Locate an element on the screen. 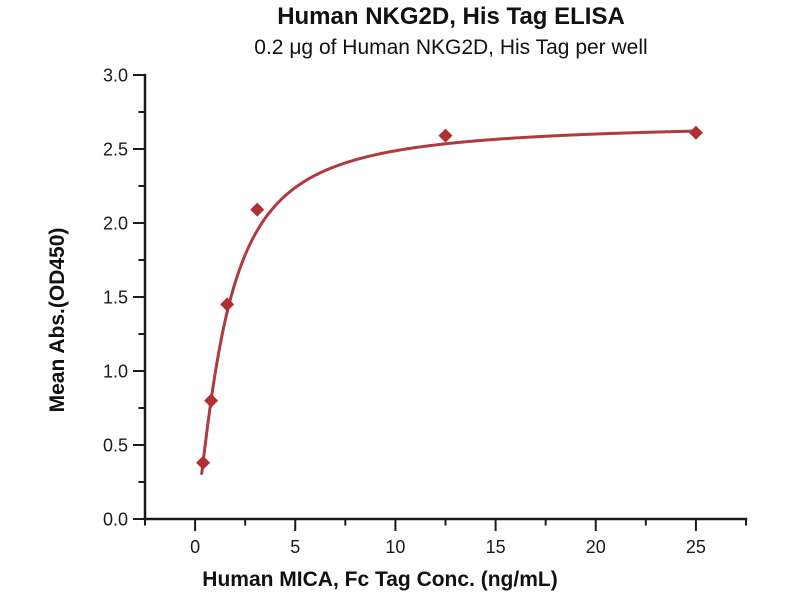 This screenshot has width=800, height=600. y-tick-label: 2.5 is located at coordinates (115, 149).